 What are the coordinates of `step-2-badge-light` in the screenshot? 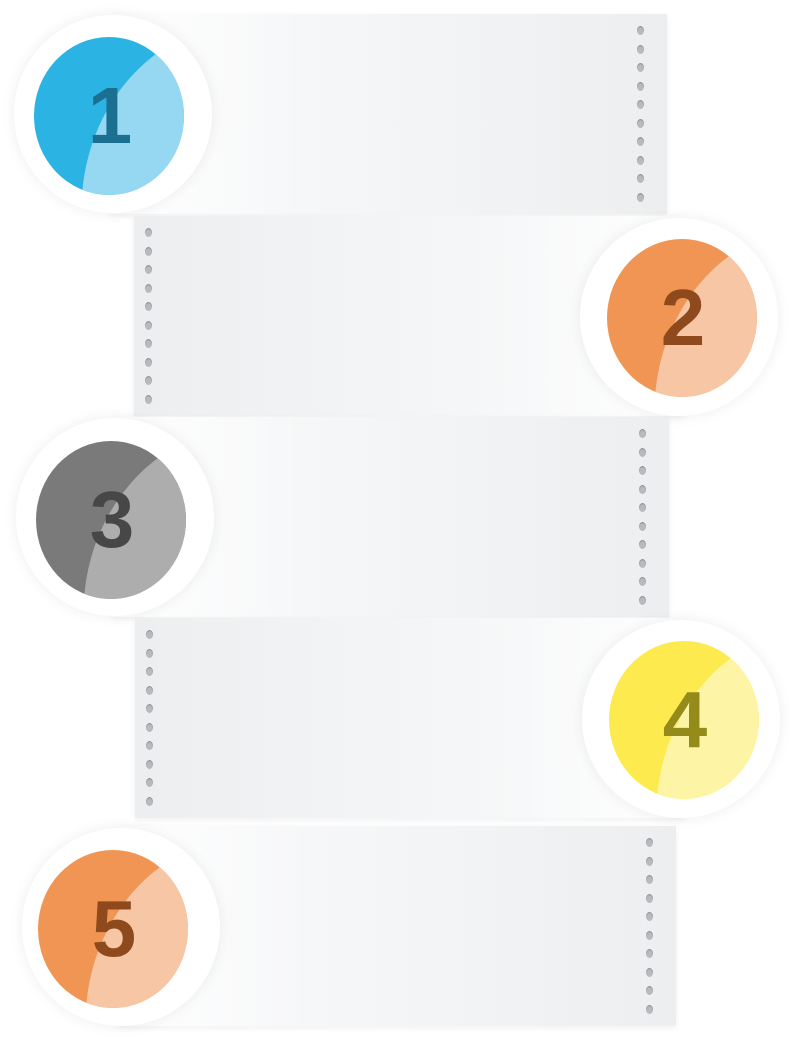 It's located at (706, 318).